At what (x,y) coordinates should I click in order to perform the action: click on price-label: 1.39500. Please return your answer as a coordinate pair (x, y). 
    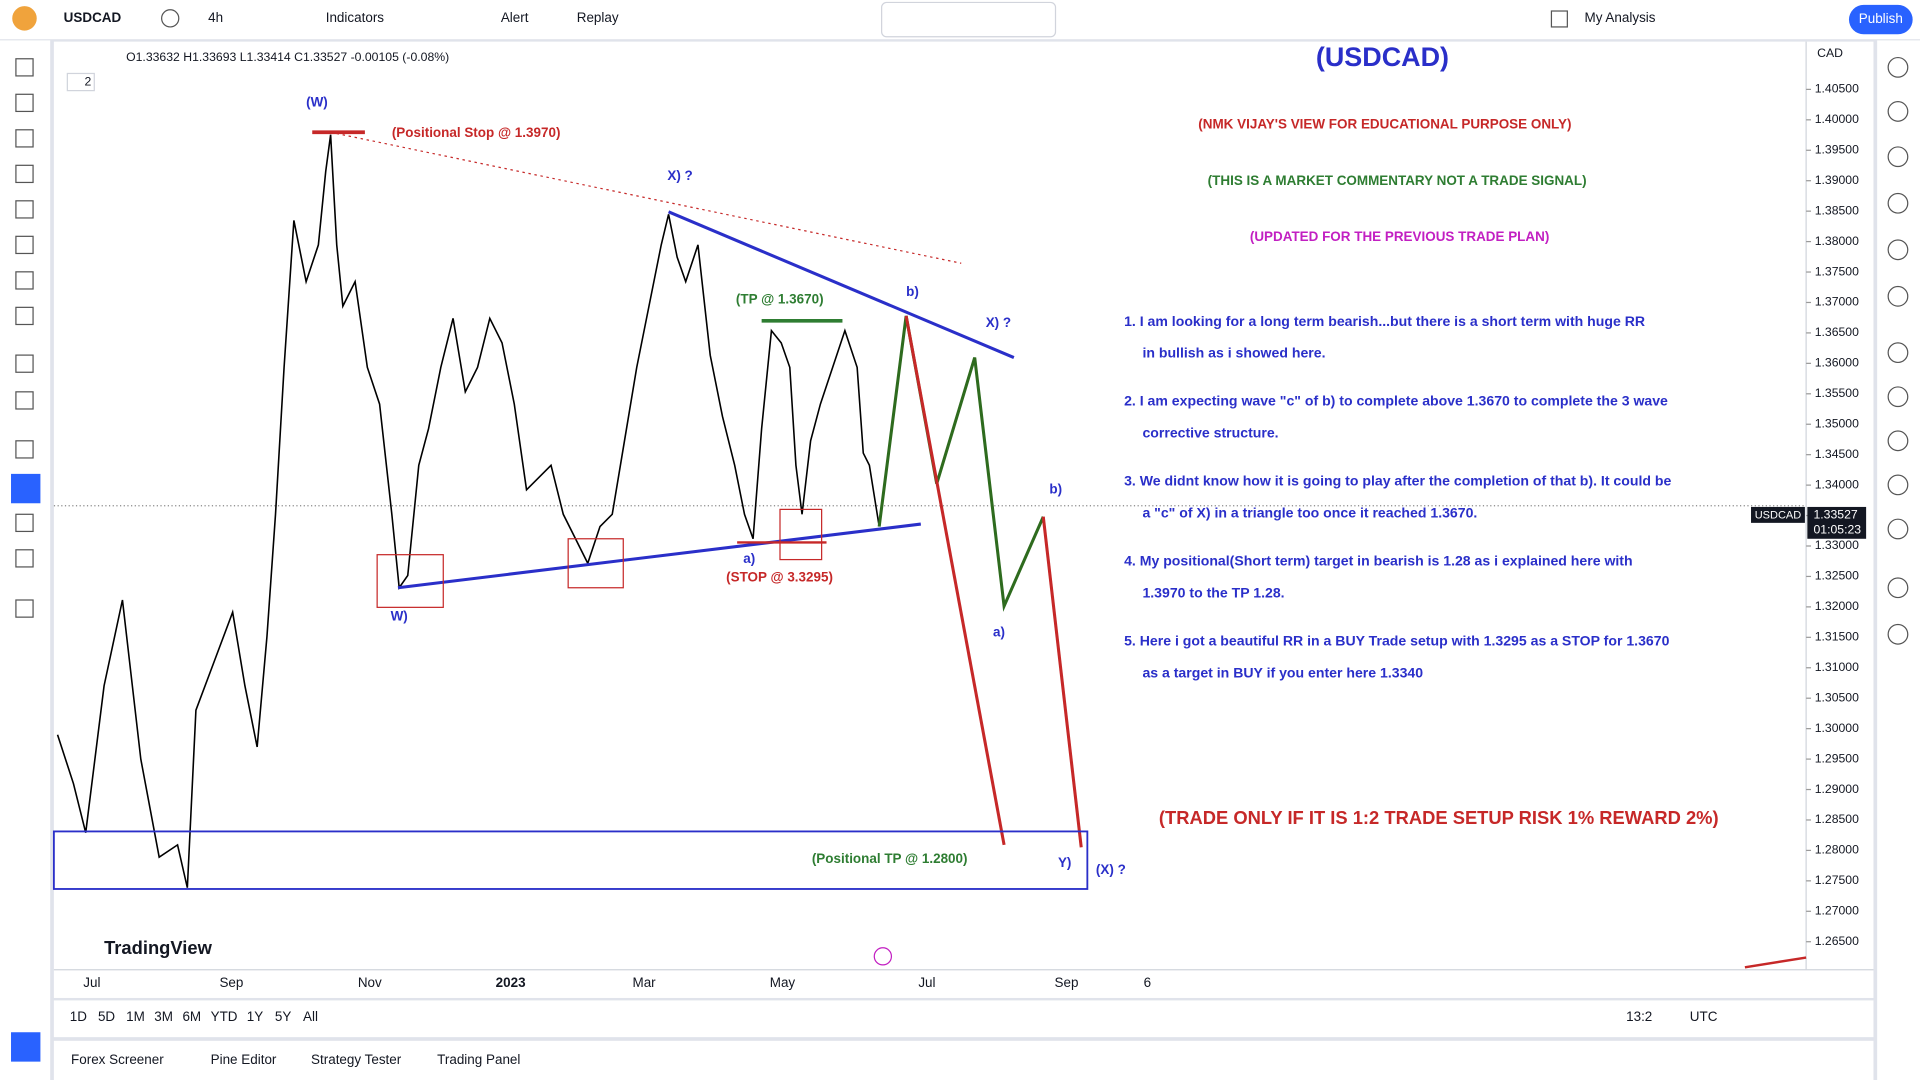
    Looking at the image, I should click on (1837, 150).